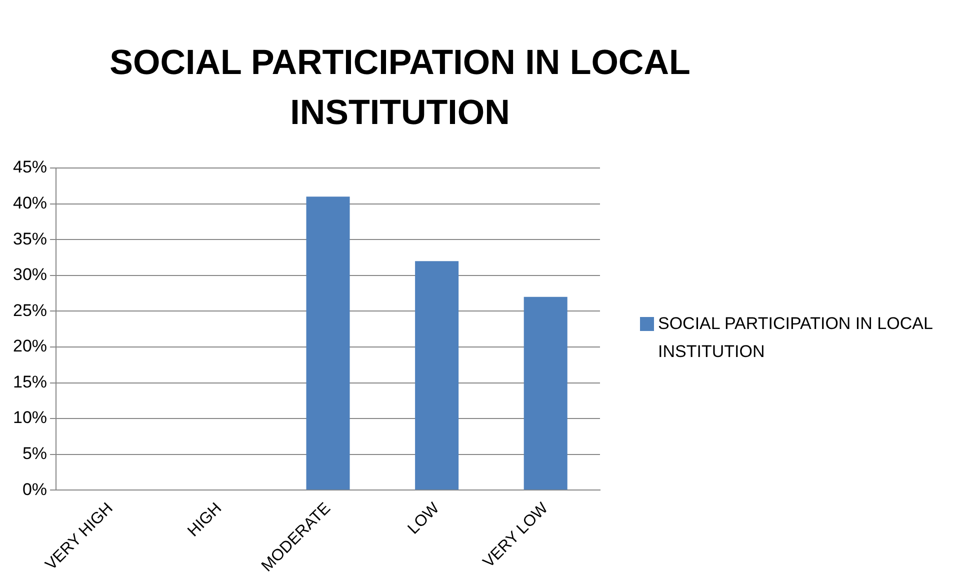  Describe the element at coordinates (30, 310) in the screenshot. I see `y-tick-label: 25%` at that location.